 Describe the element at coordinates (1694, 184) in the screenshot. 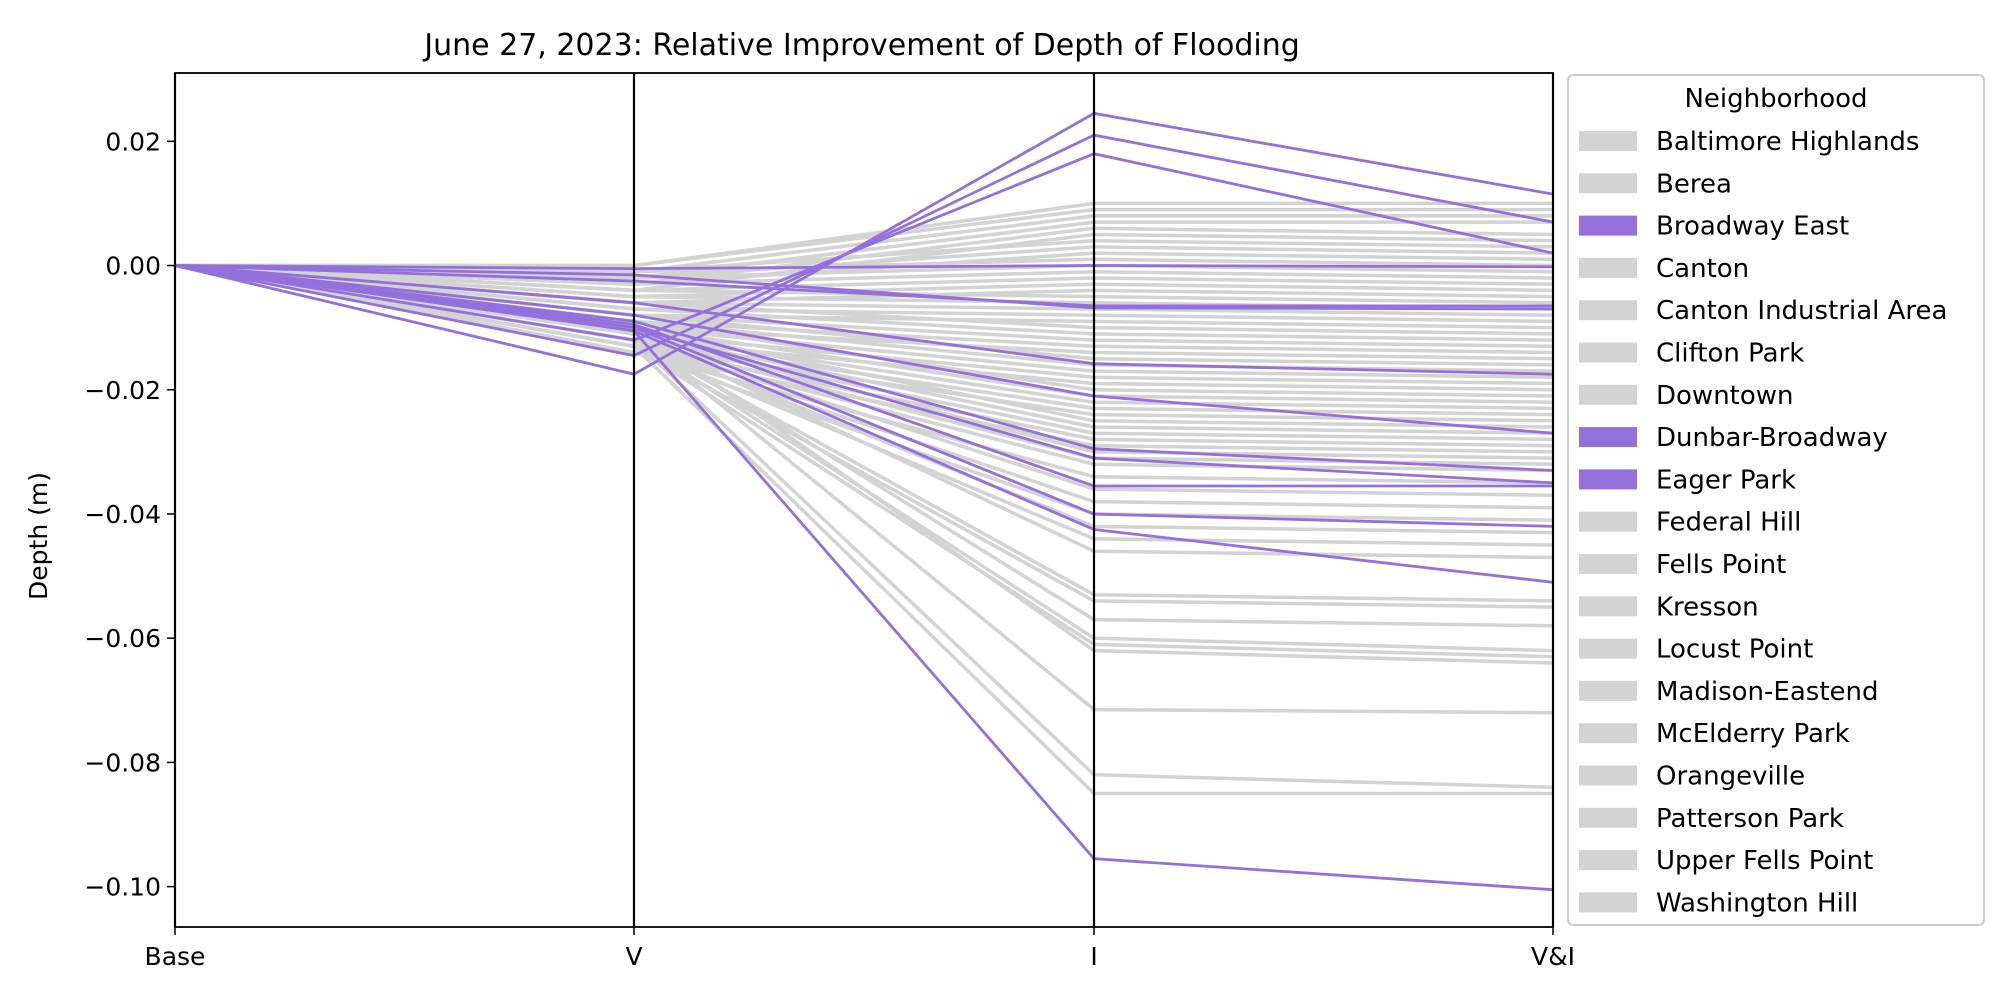

I see `legend-label-1: Berea` at that location.